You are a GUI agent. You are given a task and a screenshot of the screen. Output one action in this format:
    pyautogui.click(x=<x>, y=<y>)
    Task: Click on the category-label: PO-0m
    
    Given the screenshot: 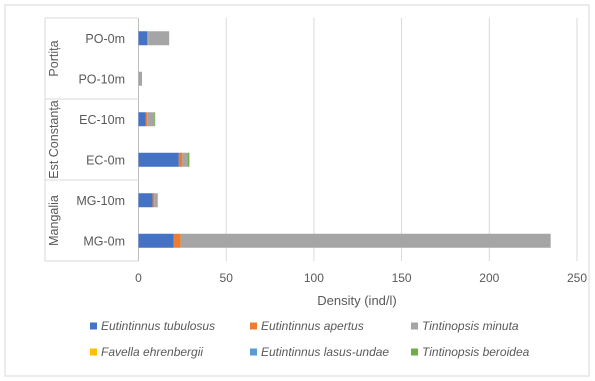 What is the action you would take?
    pyautogui.click(x=105, y=39)
    